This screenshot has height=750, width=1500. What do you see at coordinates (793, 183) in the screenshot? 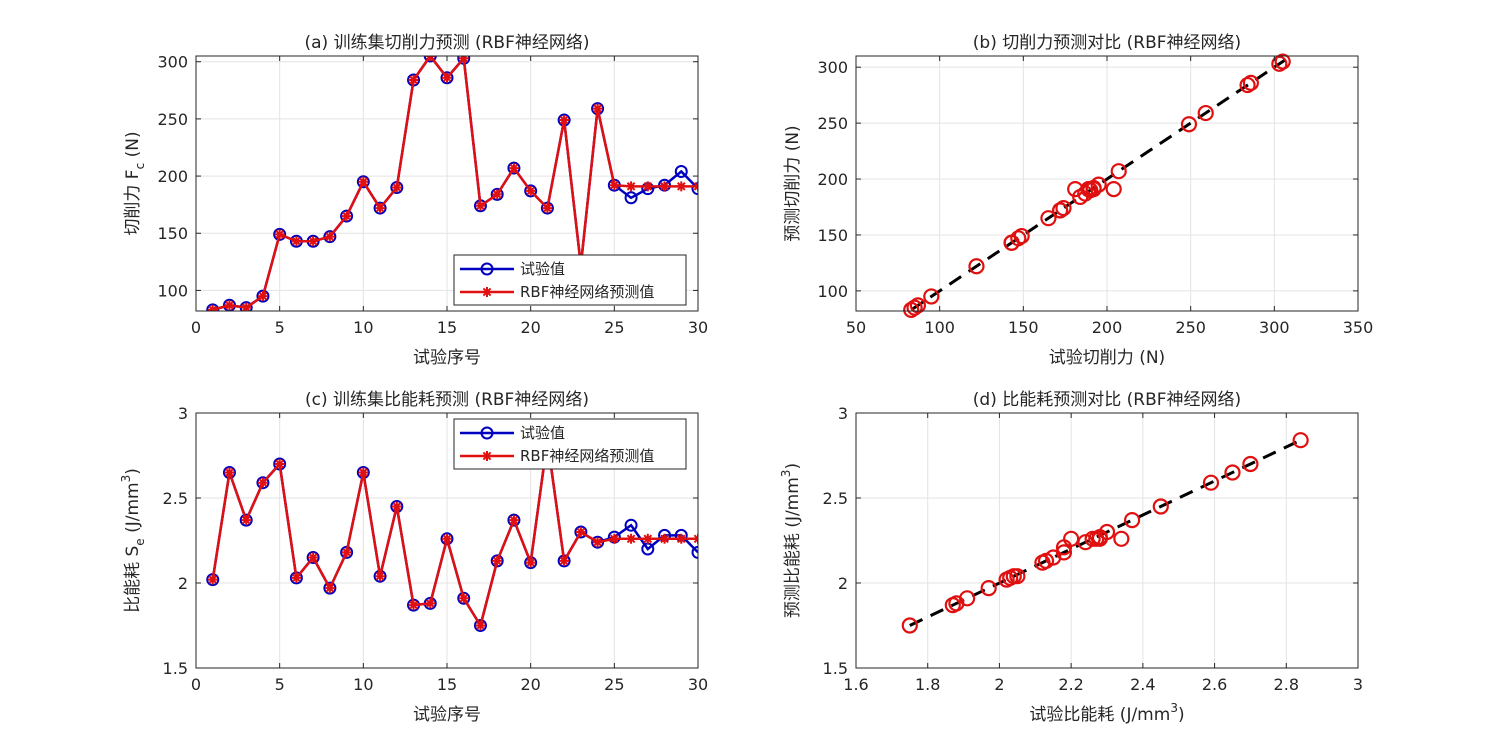
I see `y-axis-label: 预测切削力 (N)` at bounding box center [793, 183].